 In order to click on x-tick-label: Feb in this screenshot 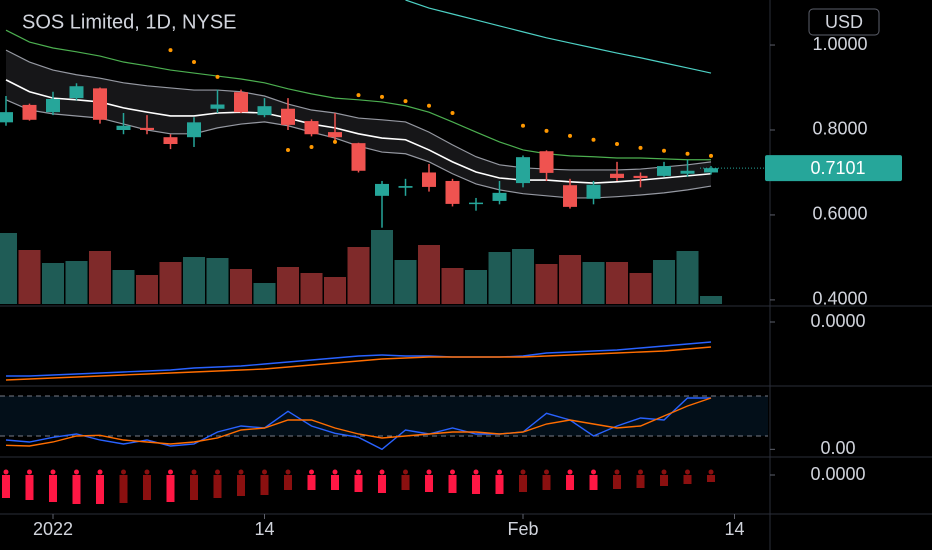, I will do `click(522, 529)`.